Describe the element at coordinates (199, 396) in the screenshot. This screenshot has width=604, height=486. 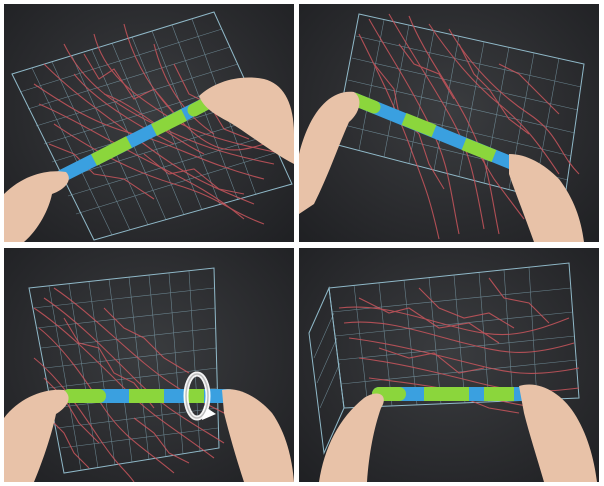
I see `rotation-arrow-icon` at that location.